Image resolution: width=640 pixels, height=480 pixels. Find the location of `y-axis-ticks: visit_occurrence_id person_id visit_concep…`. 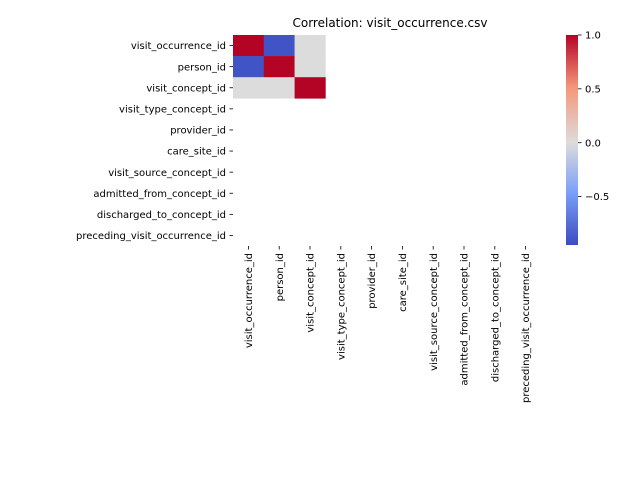

y-axis-ticks: visit_occurrence_id person_id visit_concep… is located at coordinates (154, 141).